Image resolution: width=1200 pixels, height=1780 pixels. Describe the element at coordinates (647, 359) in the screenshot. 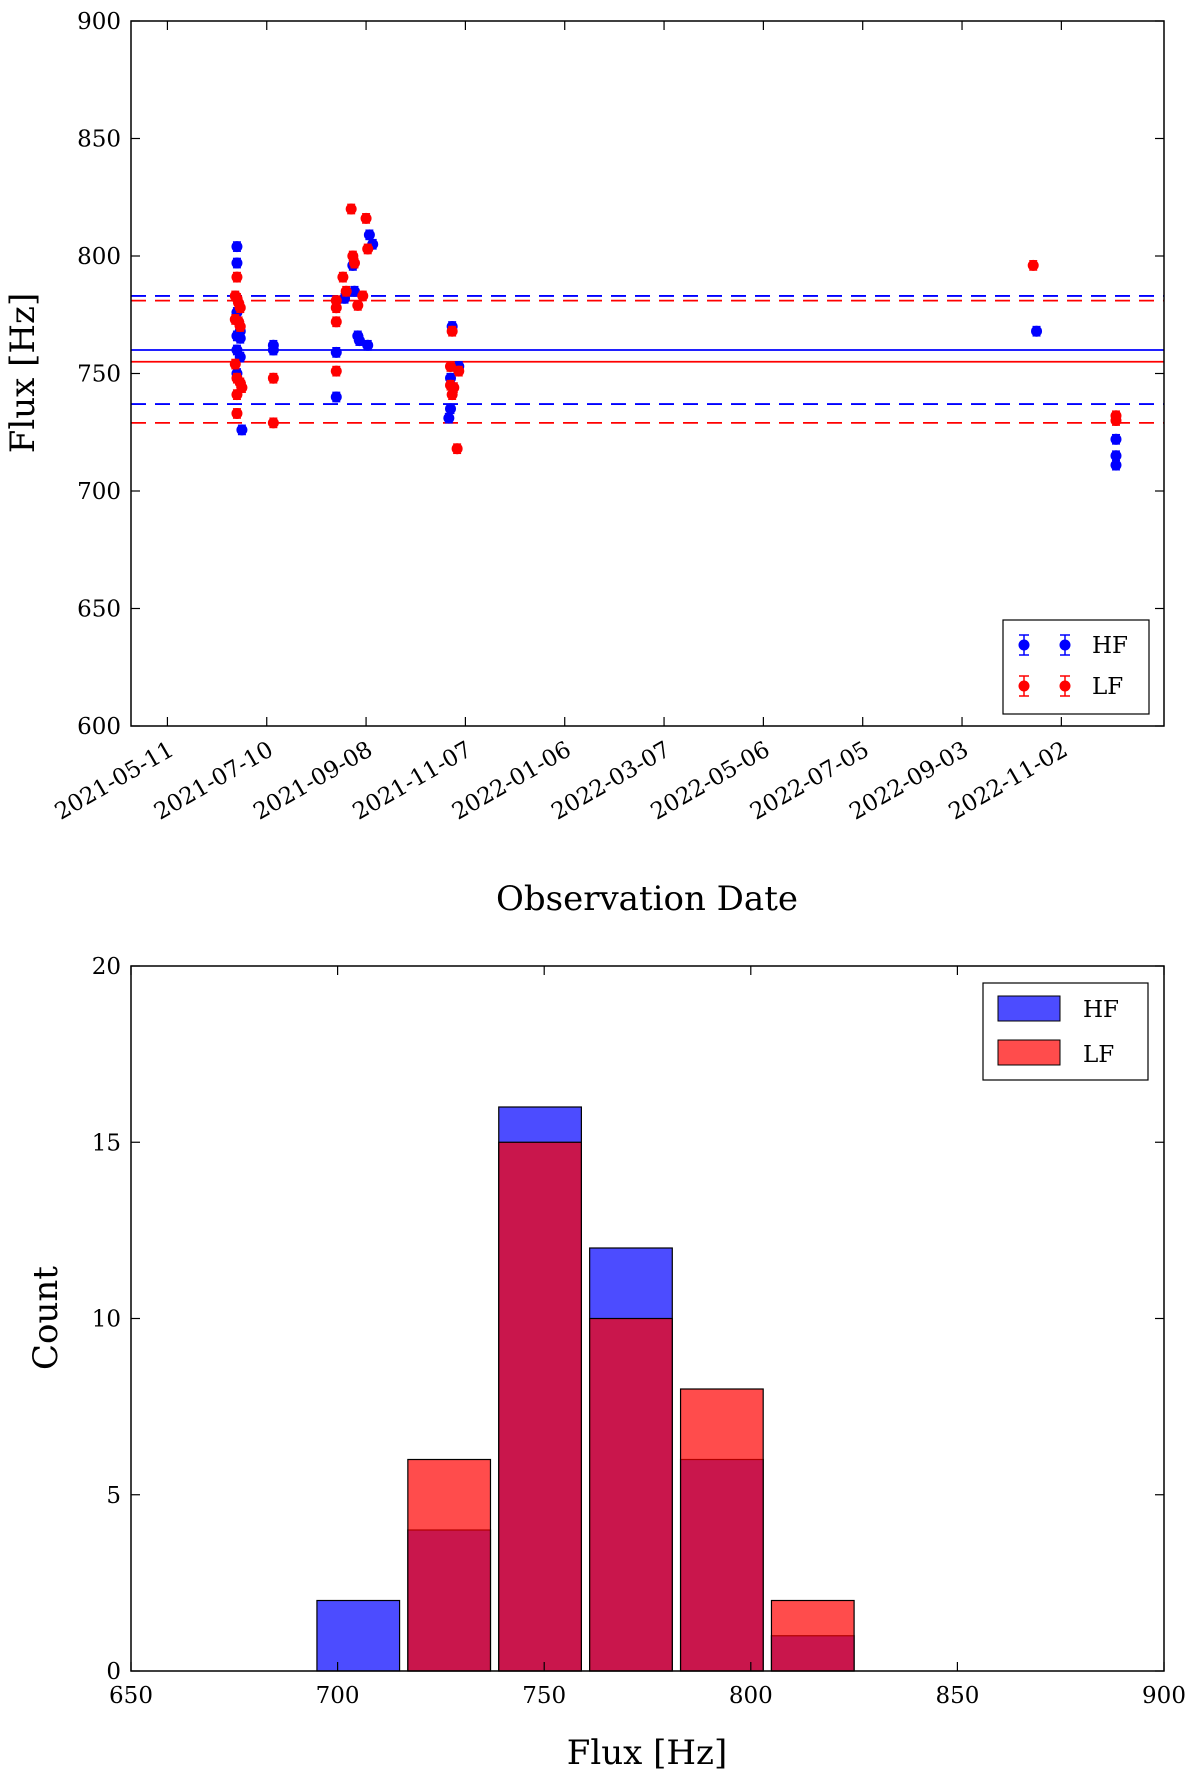

I see `mean-and-band-lines` at that location.